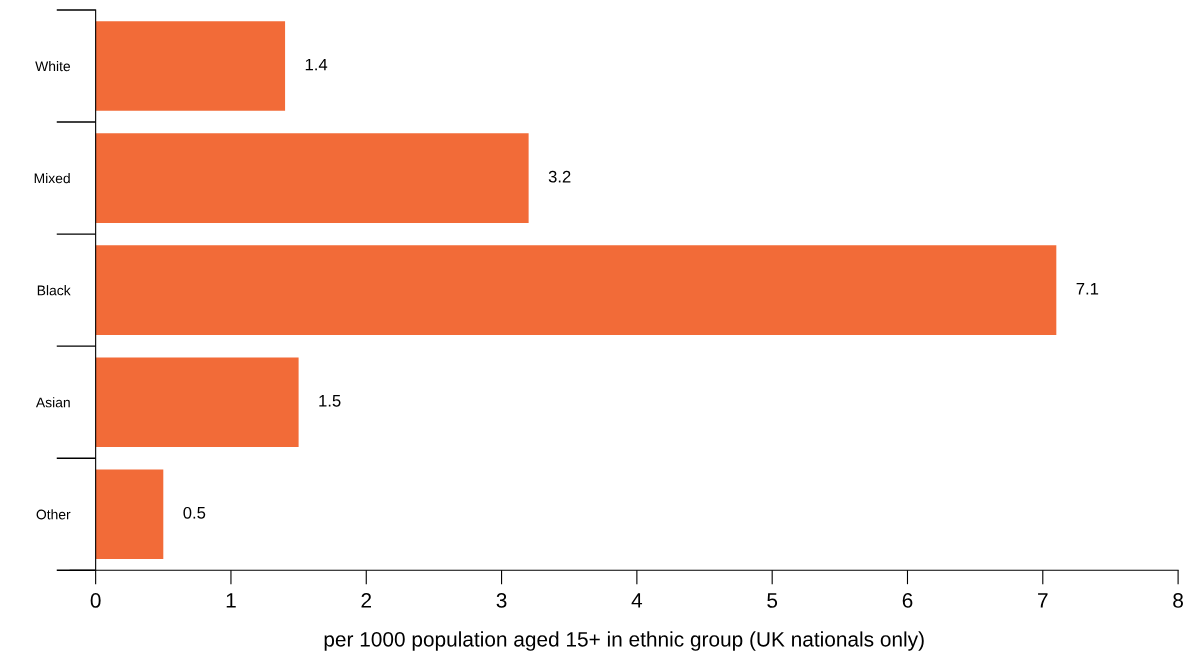 This screenshot has width=1190, height=667. Describe the element at coordinates (907, 600) in the screenshot. I see `x-tick-label: 6` at that location.